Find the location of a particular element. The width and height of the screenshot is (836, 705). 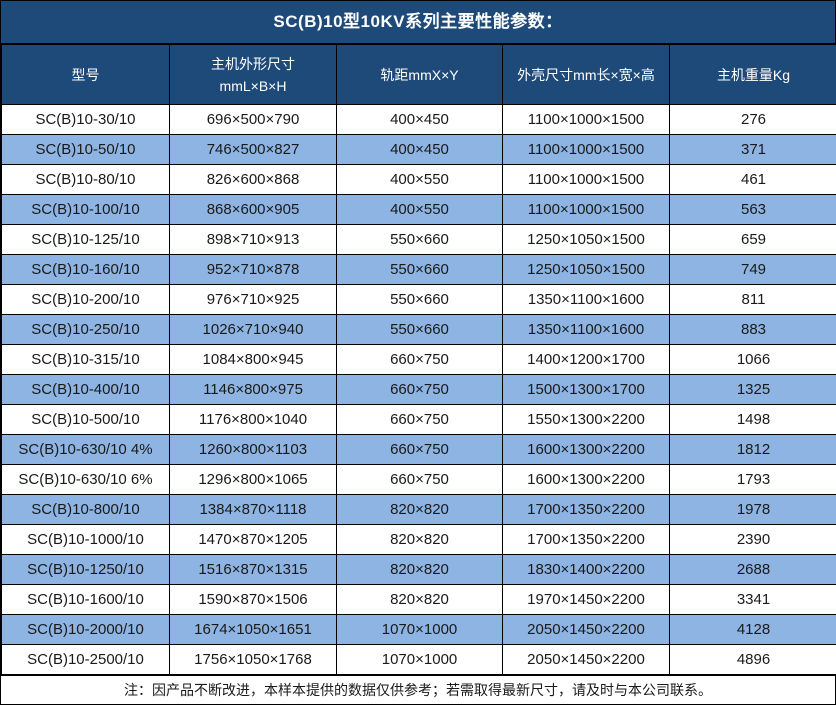

cell-model: SC(B)10-50/10 is located at coordinates (85, 149).